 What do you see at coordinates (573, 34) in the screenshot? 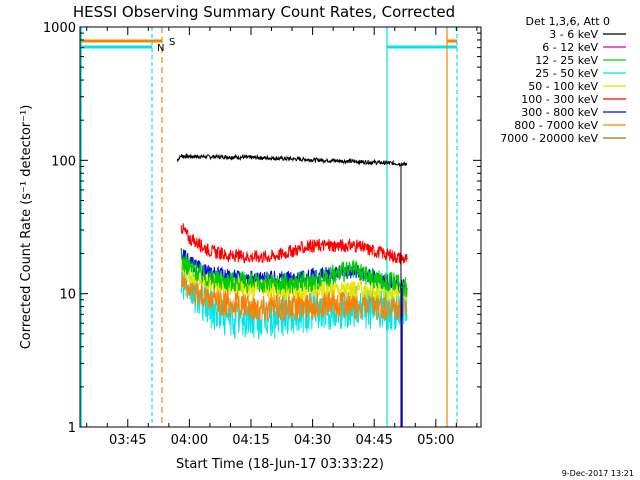
I see `legend-label: 3 - 6 keV` at bounding box center [573, 34].